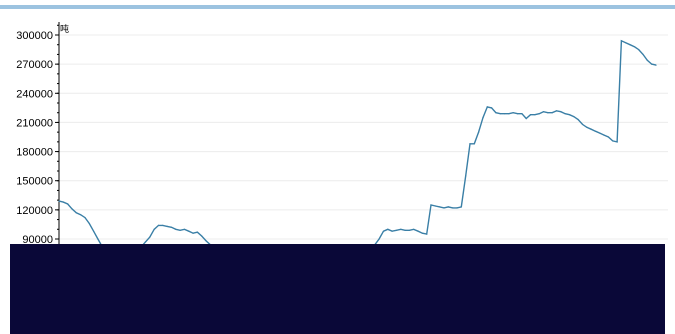 The image size is (675, 334). What do you see at coordinates (34, 153) in the screenshot?
I see `y-tick-label: 180000` at bounding box center [34, 153].